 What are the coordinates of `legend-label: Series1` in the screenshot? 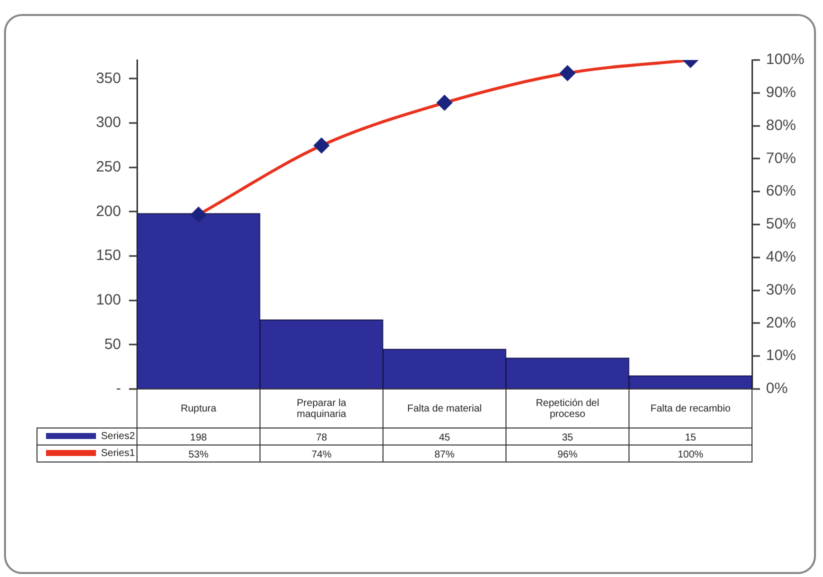 It's located at (118, 453).